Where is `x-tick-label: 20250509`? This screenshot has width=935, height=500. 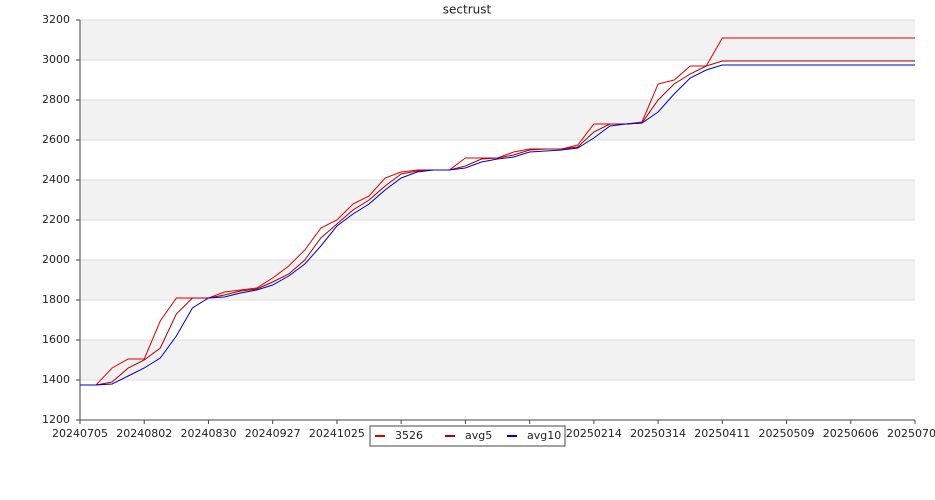
x-tick-label: 20250509 is located at coordinates (787, 433).